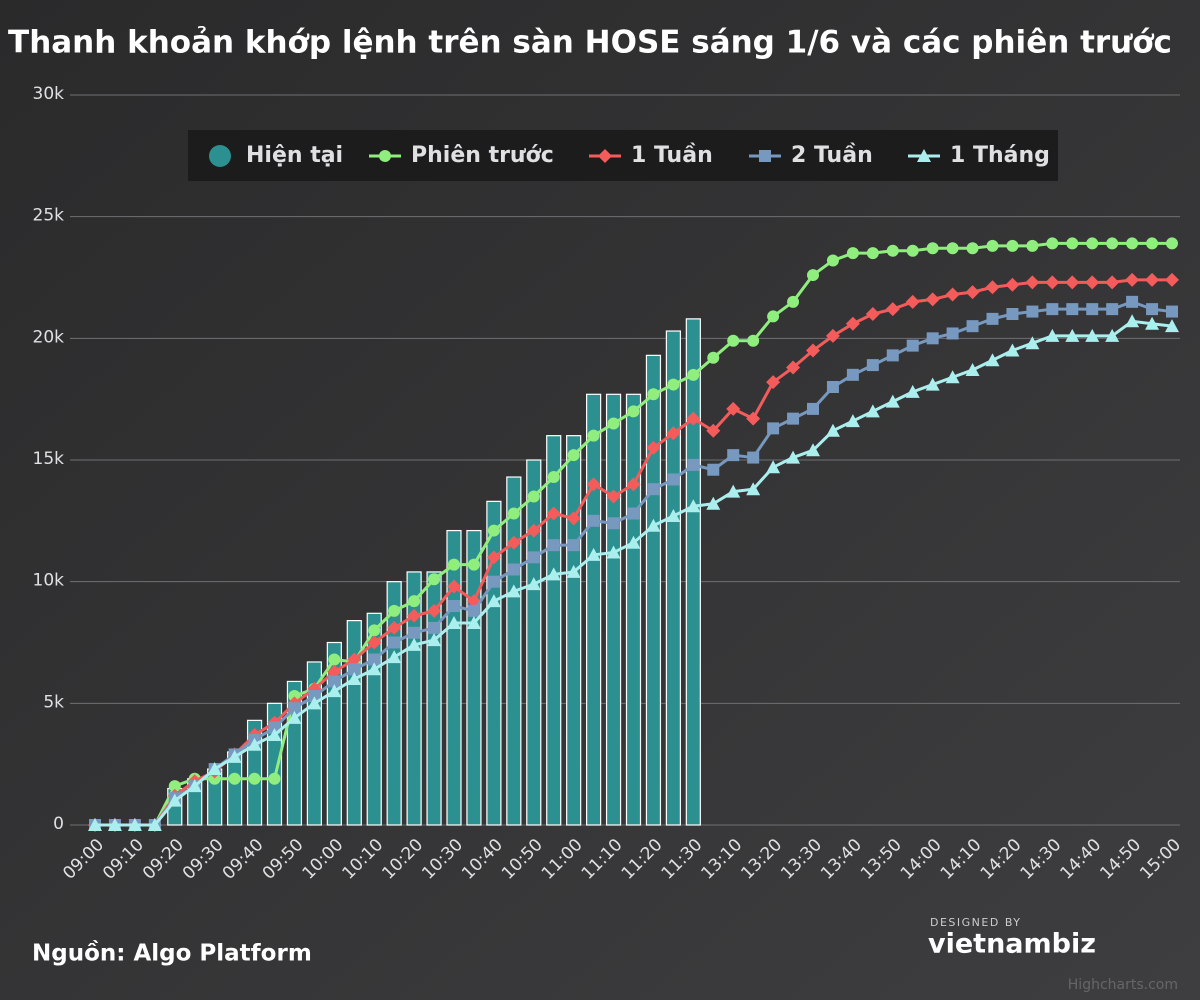  What do you see at coordinates (49, 216) in the screenshot?
I see `y-tick-label: 25k` at bounding box center [49, 216].